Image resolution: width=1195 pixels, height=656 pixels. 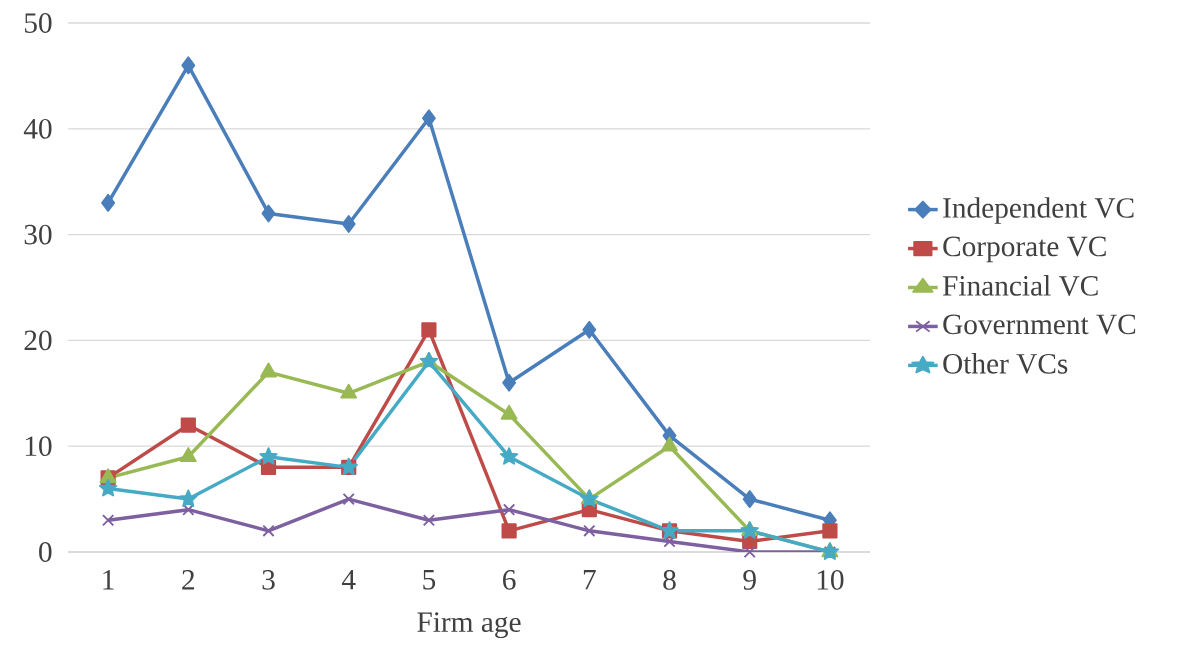 I want to click on x-tick-label: 2, so click(x=188, y=580).